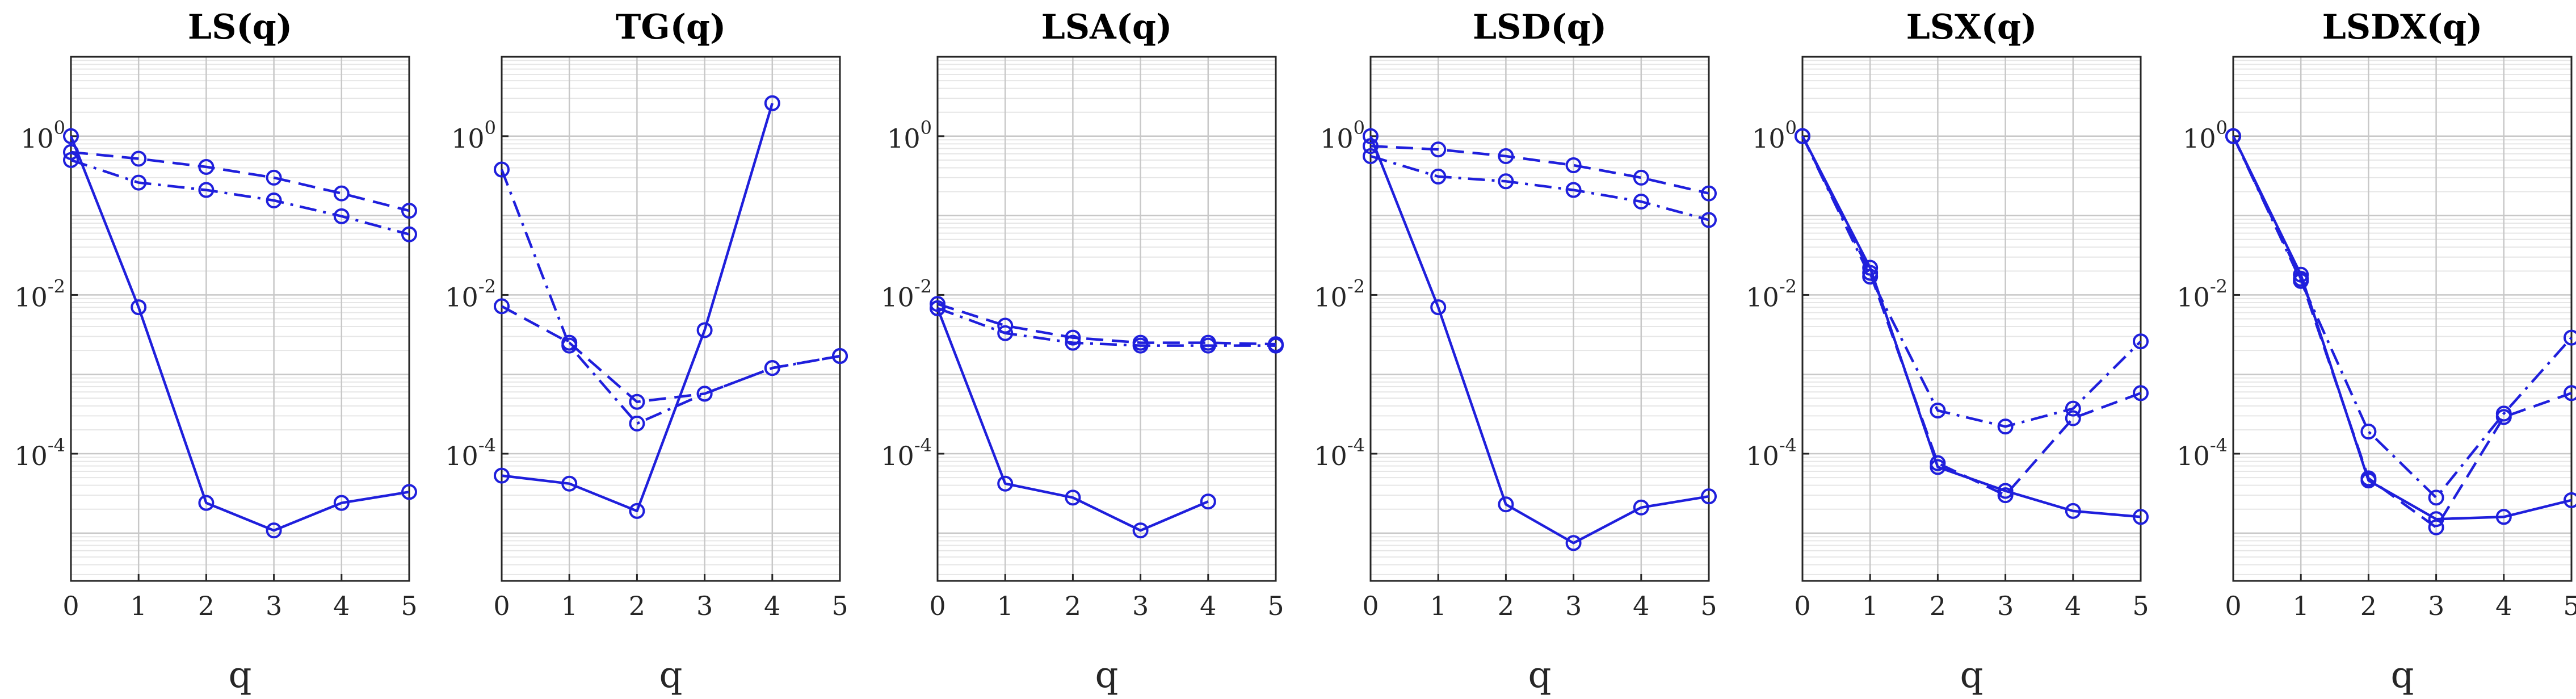 The height and width of the screenshot is (699, 2576). I want to click on y-tick-label: 10⁰, so click(1342, 135).